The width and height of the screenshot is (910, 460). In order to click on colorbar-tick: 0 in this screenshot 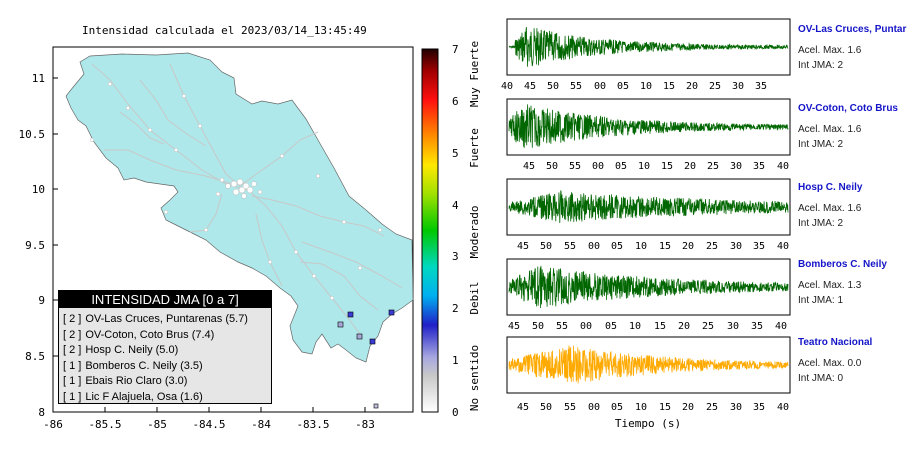, I will do `click(455, 412)`.